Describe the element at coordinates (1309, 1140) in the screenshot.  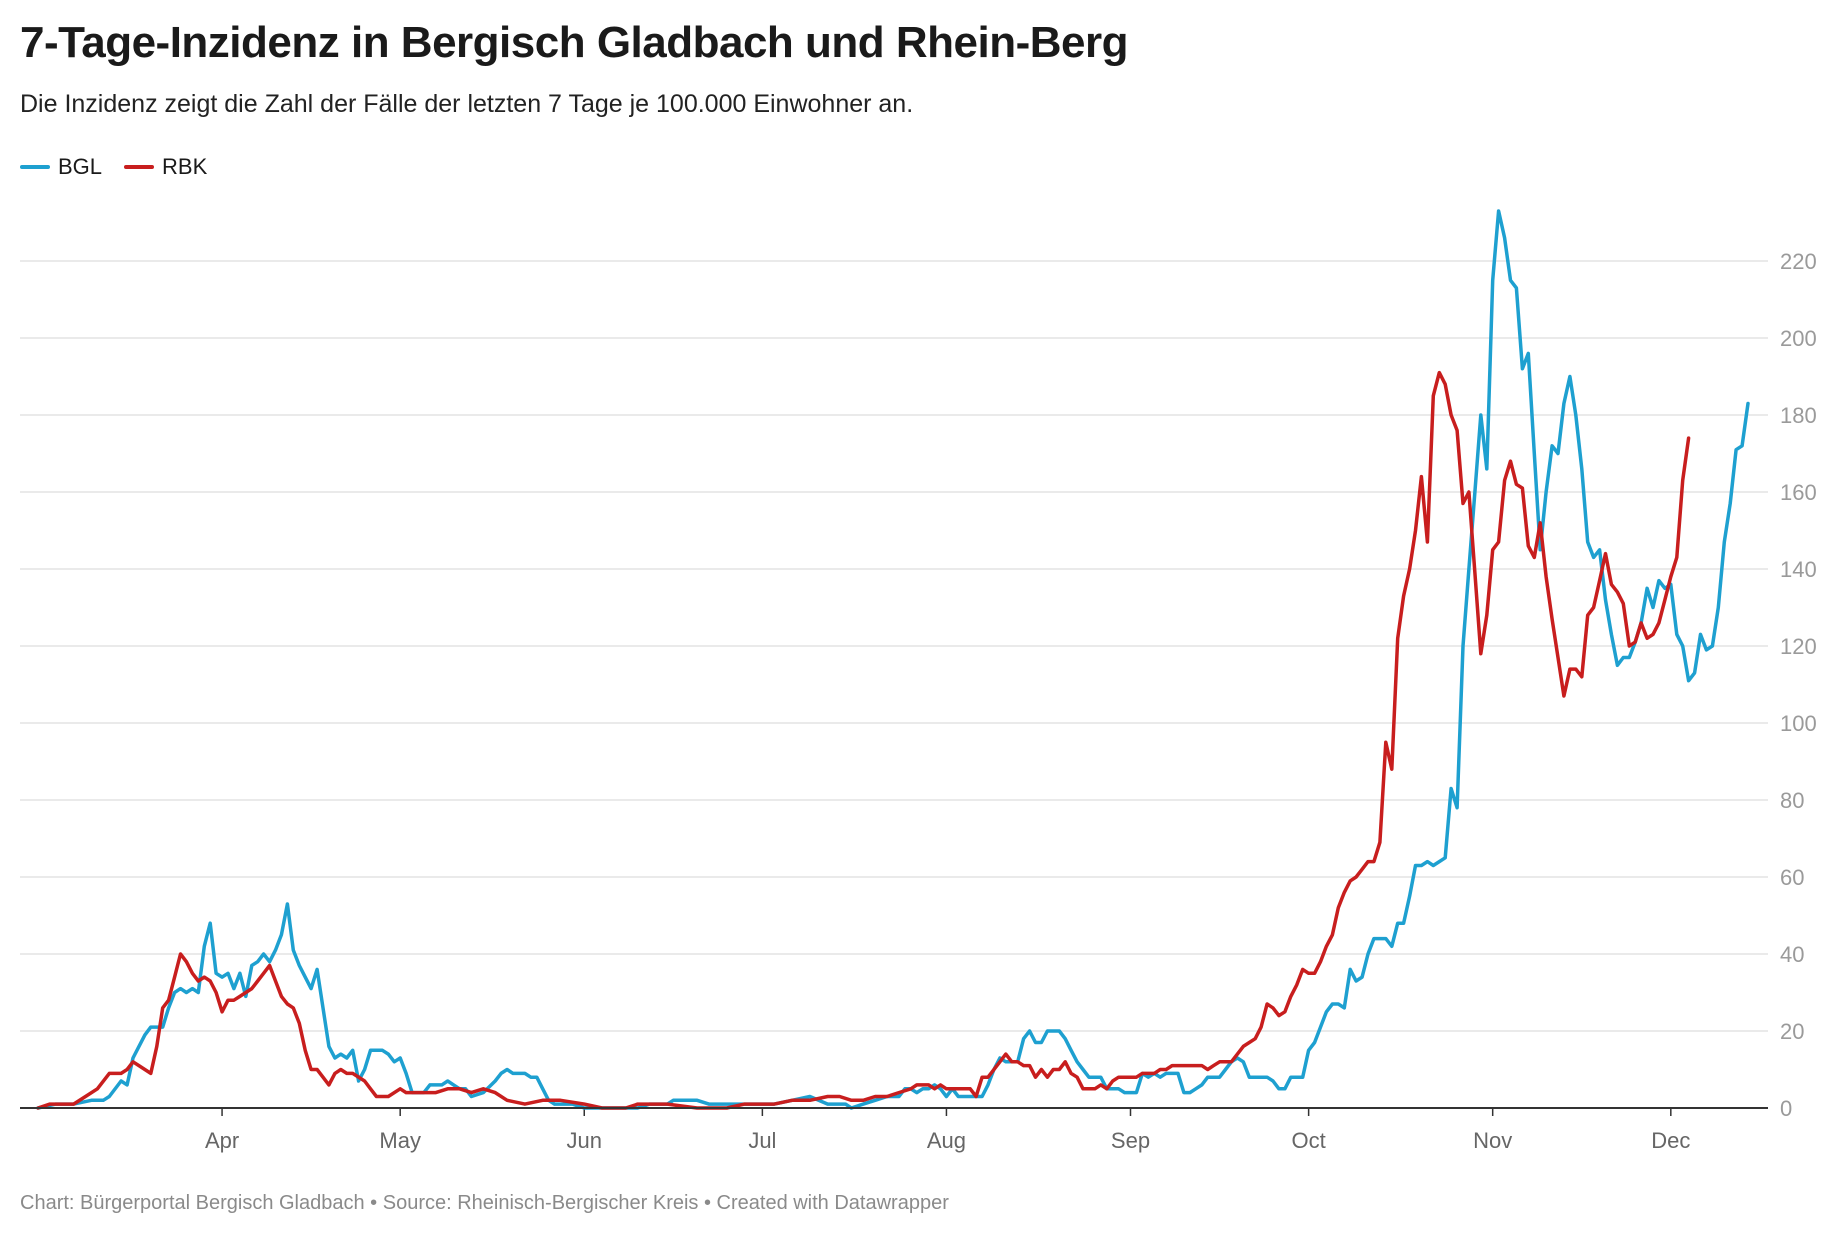
I see `x-tick-label: Oct` at that location.